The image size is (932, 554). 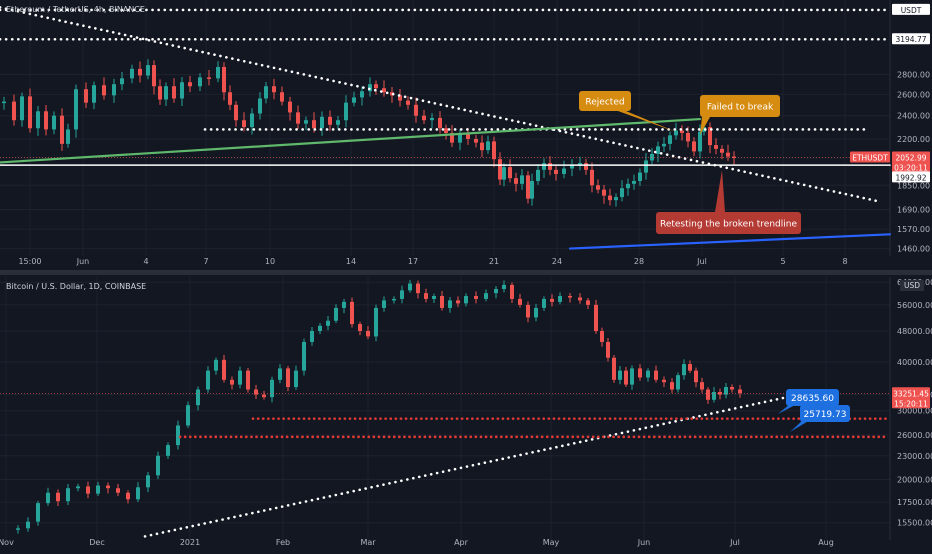 I want to click on annotation-28635-text: 28635.60, so click(x=812, y=399).